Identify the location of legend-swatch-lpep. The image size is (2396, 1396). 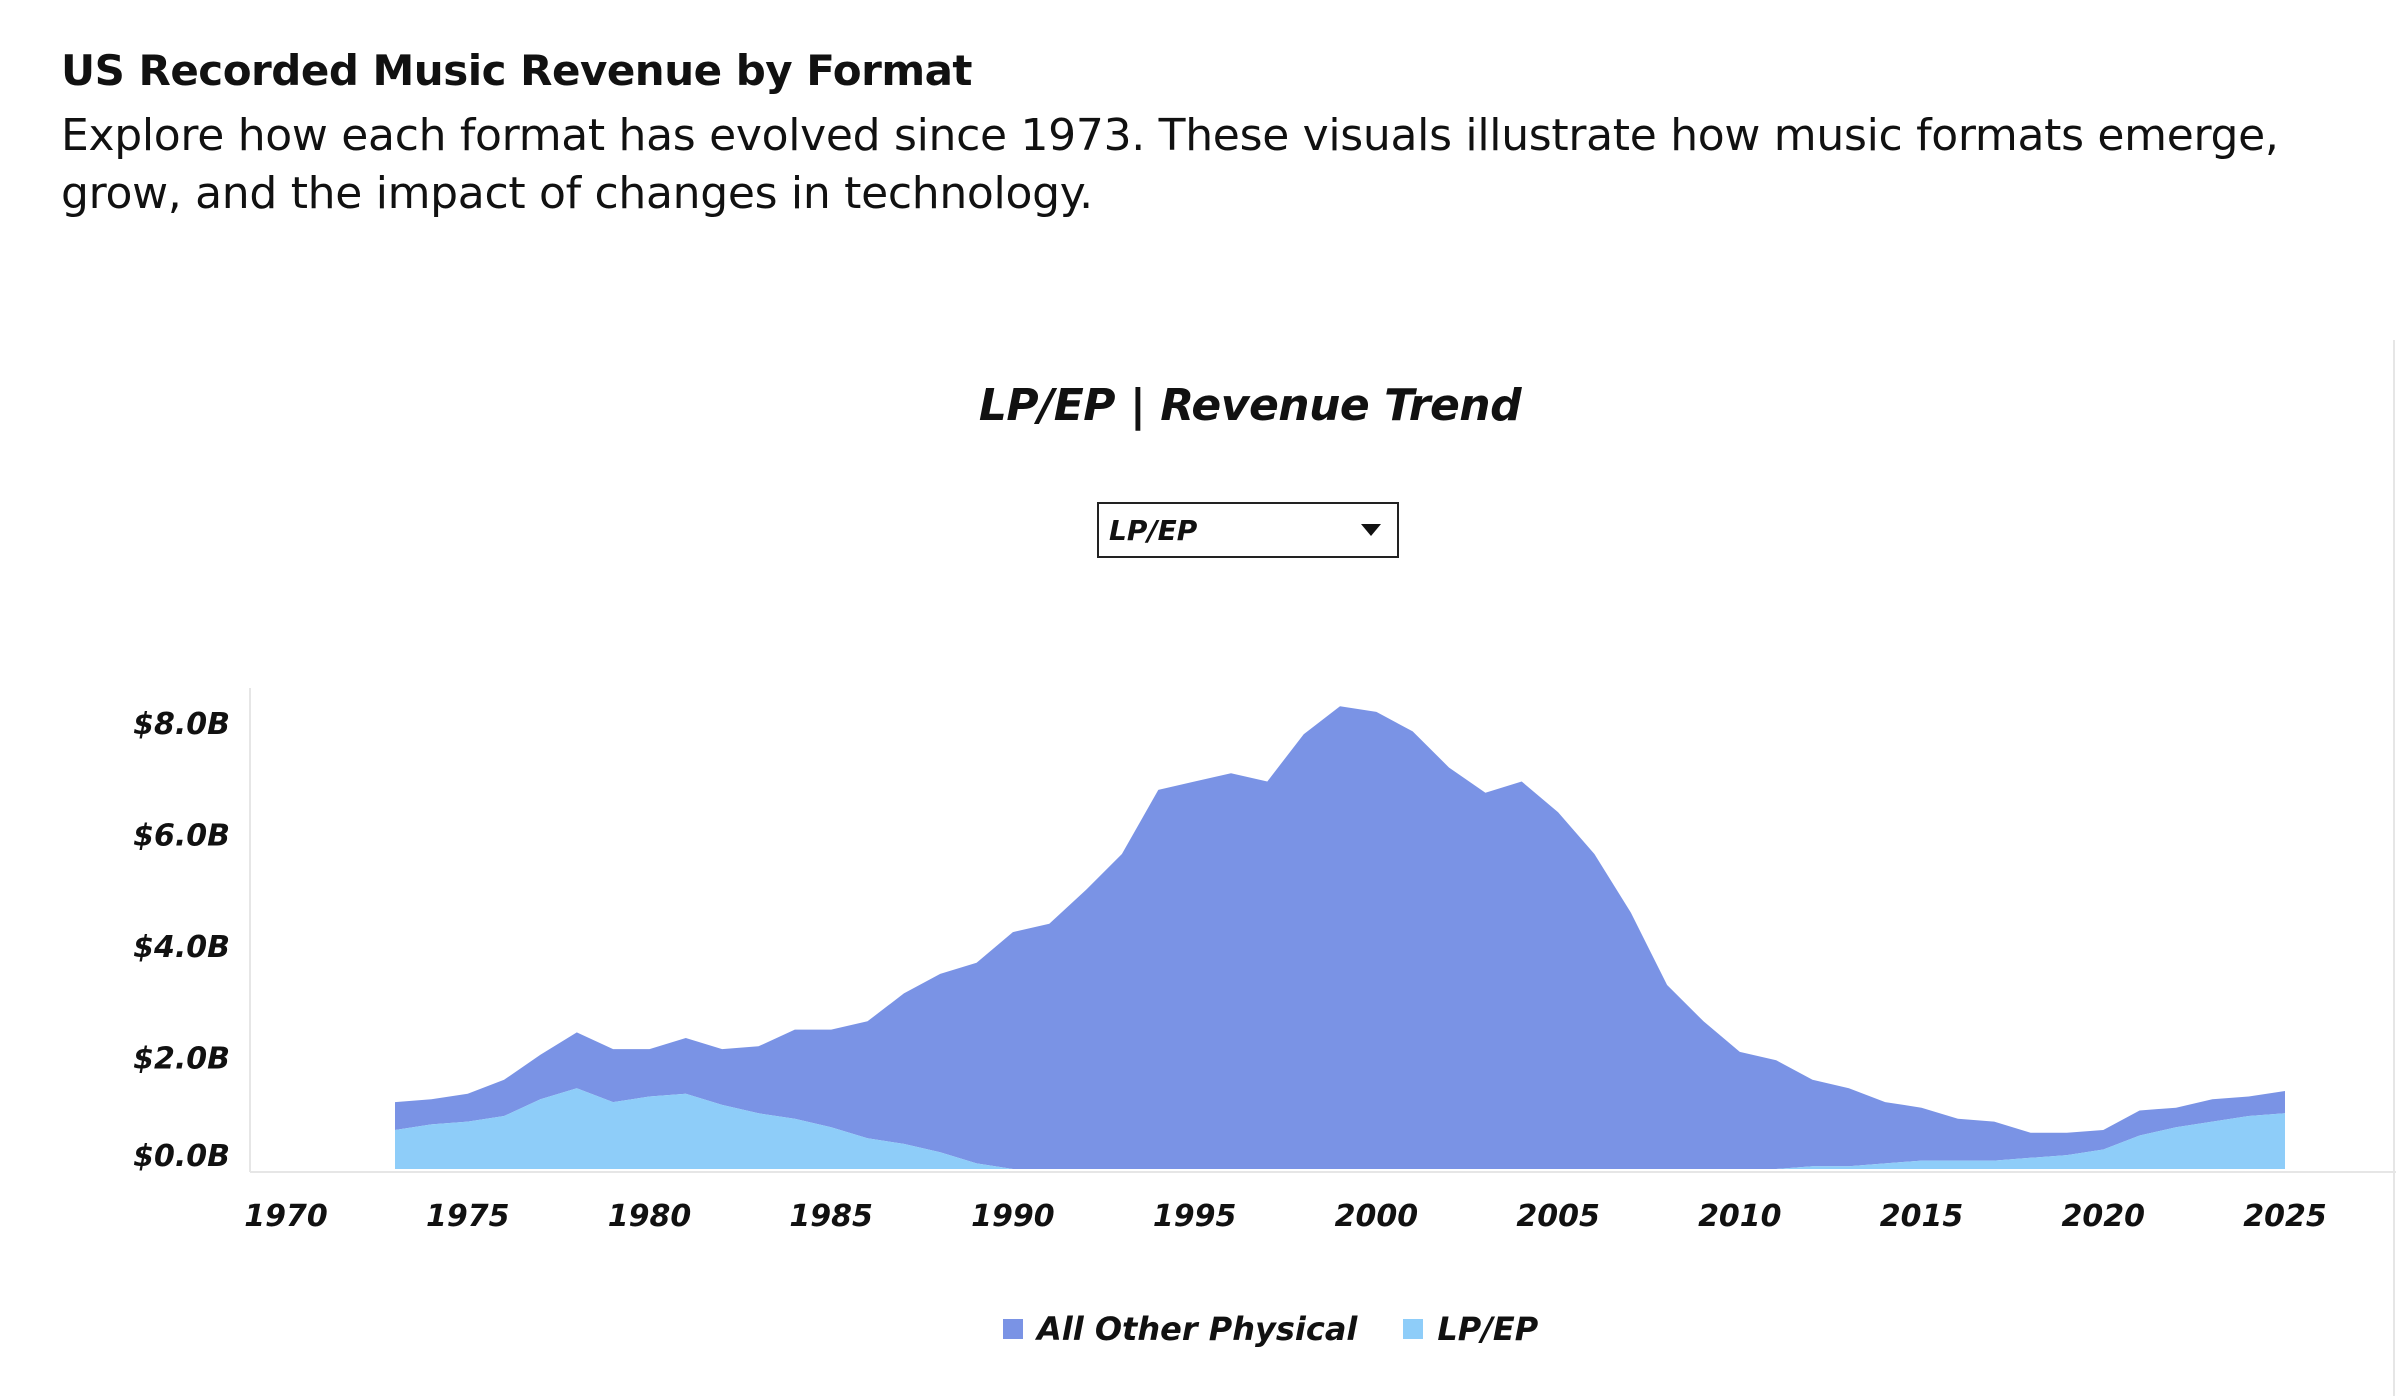
(1413, 1329).